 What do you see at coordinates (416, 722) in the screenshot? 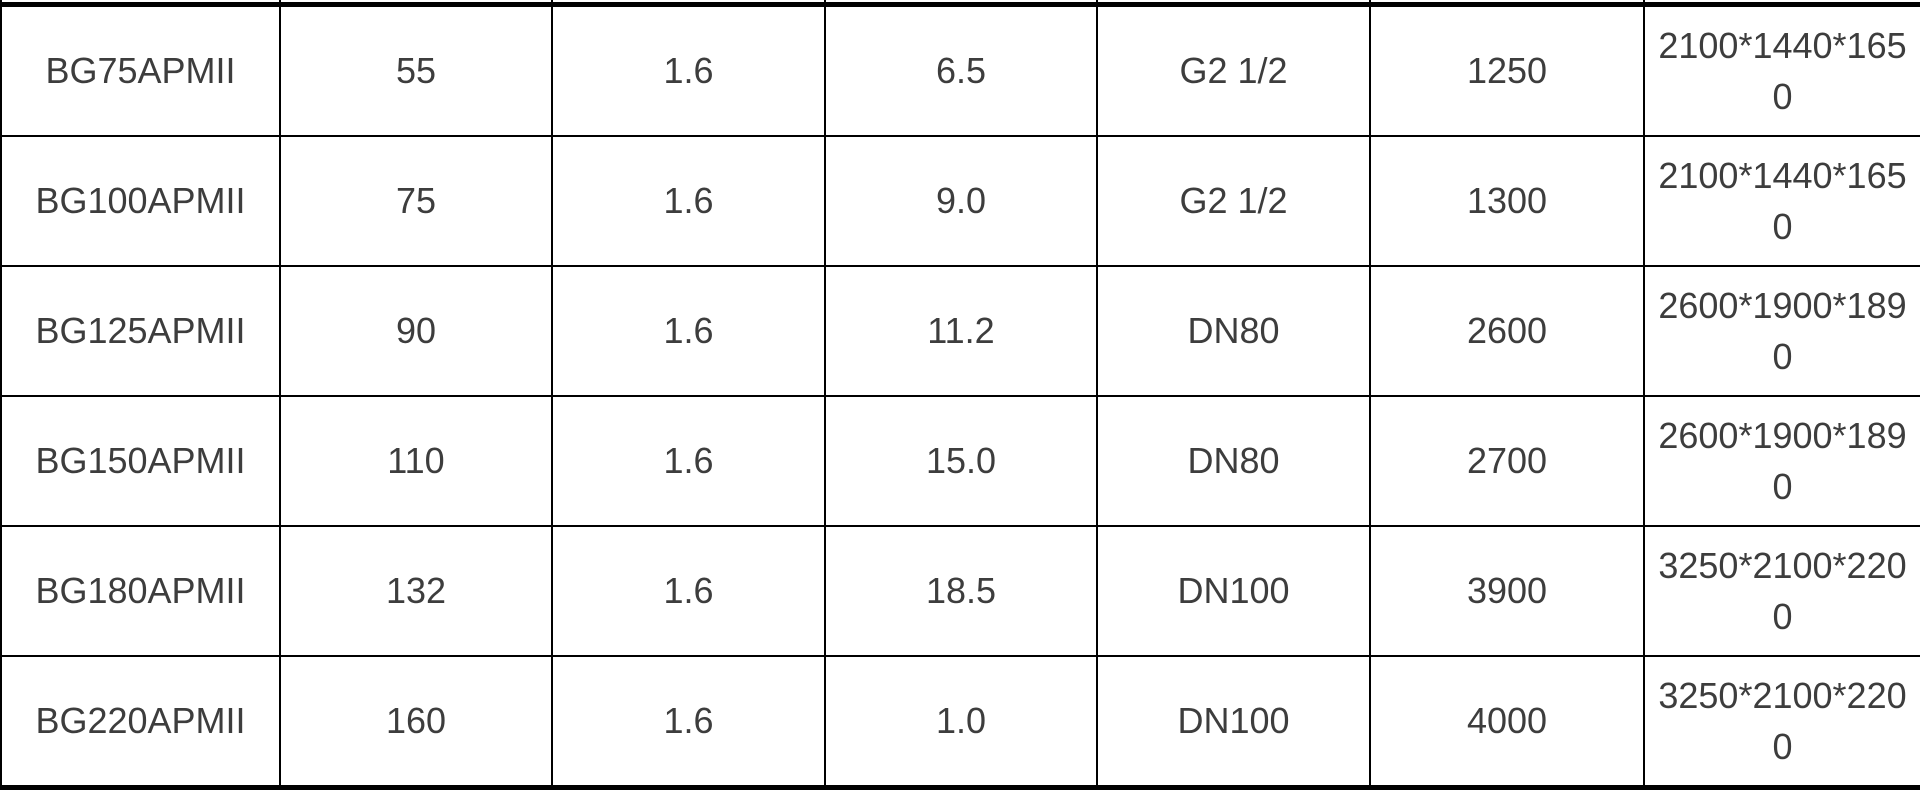
I see `power-cell: 160` at bounding box center [416, 722].